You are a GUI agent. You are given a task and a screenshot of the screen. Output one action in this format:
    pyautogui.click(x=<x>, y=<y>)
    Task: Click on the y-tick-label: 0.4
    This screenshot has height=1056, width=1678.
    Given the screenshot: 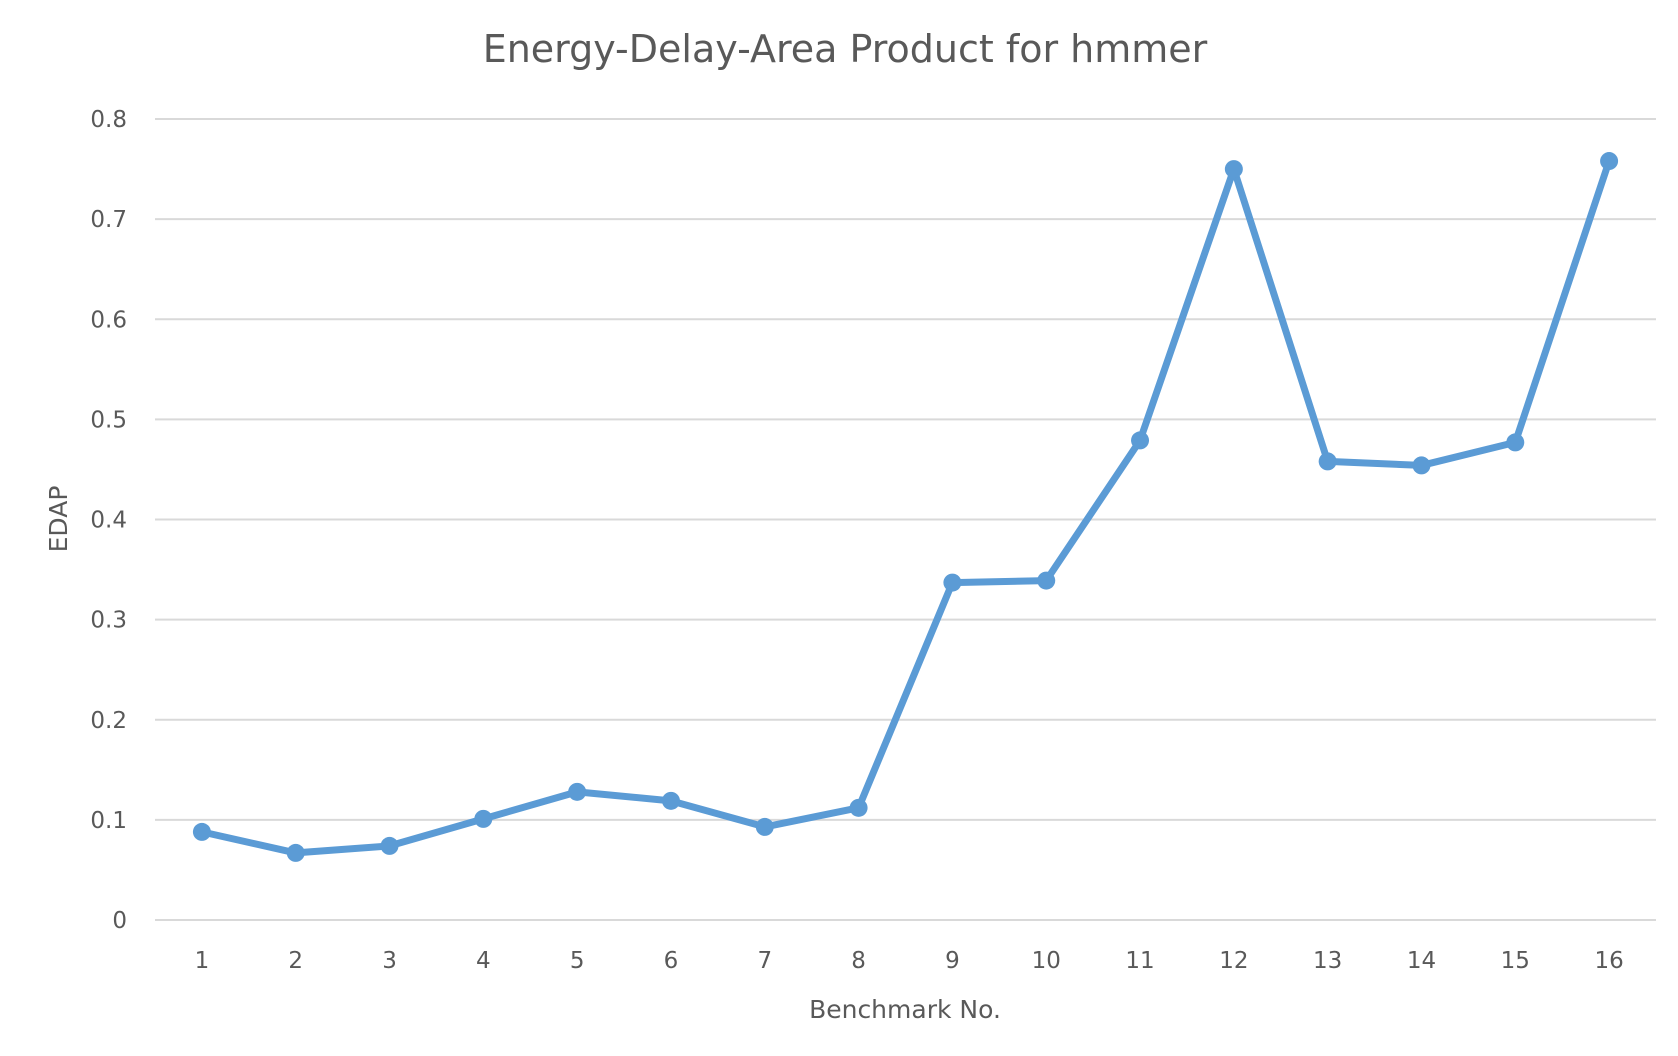 What is the action you would take?
    pyautogui.click(x=108, y=521)
    